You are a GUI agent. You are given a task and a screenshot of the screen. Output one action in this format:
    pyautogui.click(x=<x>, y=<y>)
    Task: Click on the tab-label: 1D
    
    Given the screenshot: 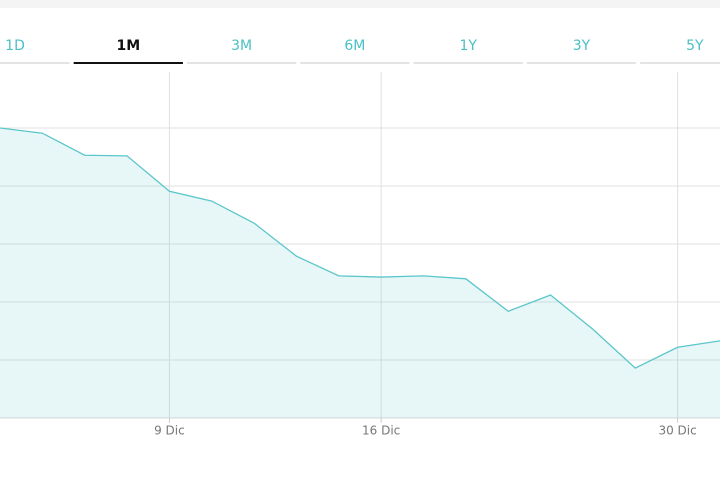 What is the action you would take?
    pyautogui.click(x=15, y=46)
    